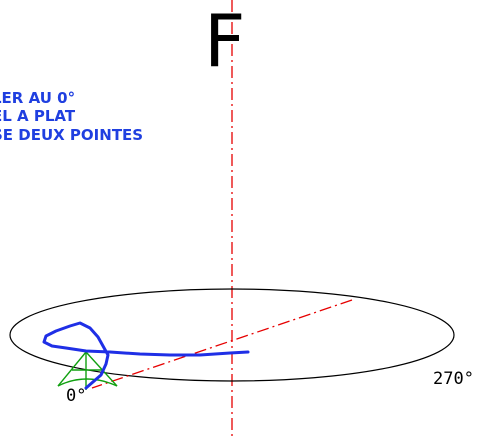 The height and width of the screenshot is (444, 497). I want to click on angle-zero-label: 0°, so click(76, 396).